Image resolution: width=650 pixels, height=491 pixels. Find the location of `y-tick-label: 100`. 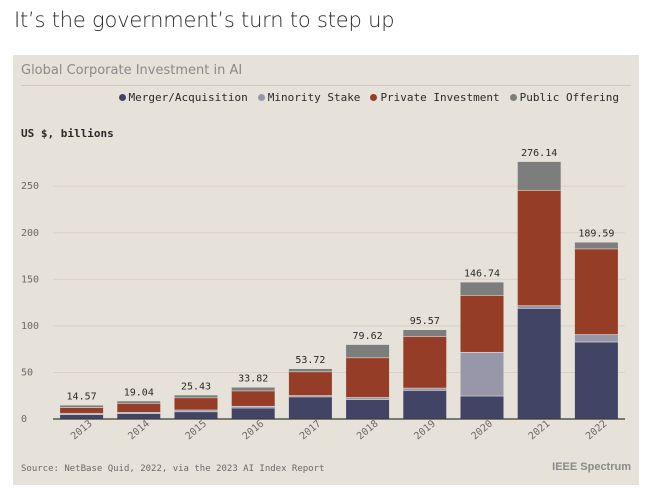

y-tick-label: 100 is located at coordinates (30, 326).